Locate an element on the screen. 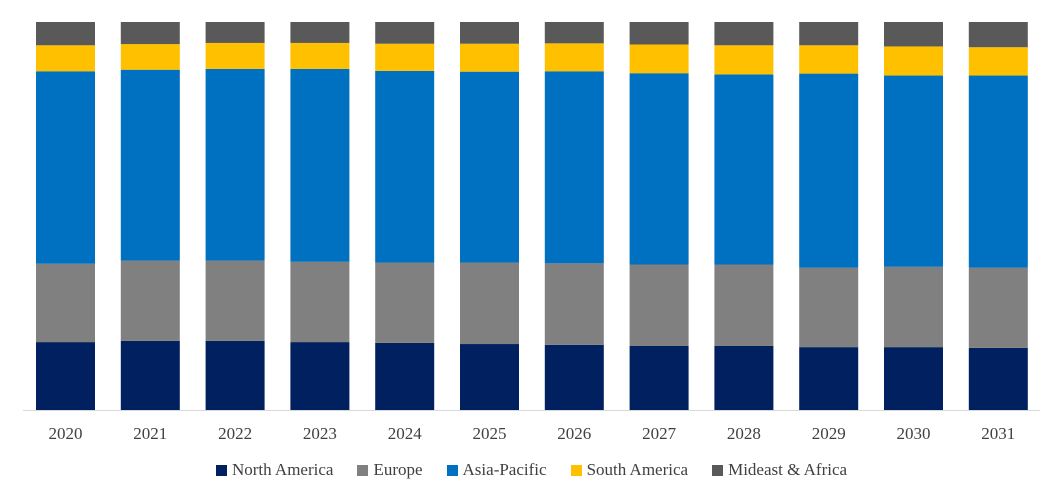  x-tick-label-2027: 2027 is located at coordinates (659, 433).